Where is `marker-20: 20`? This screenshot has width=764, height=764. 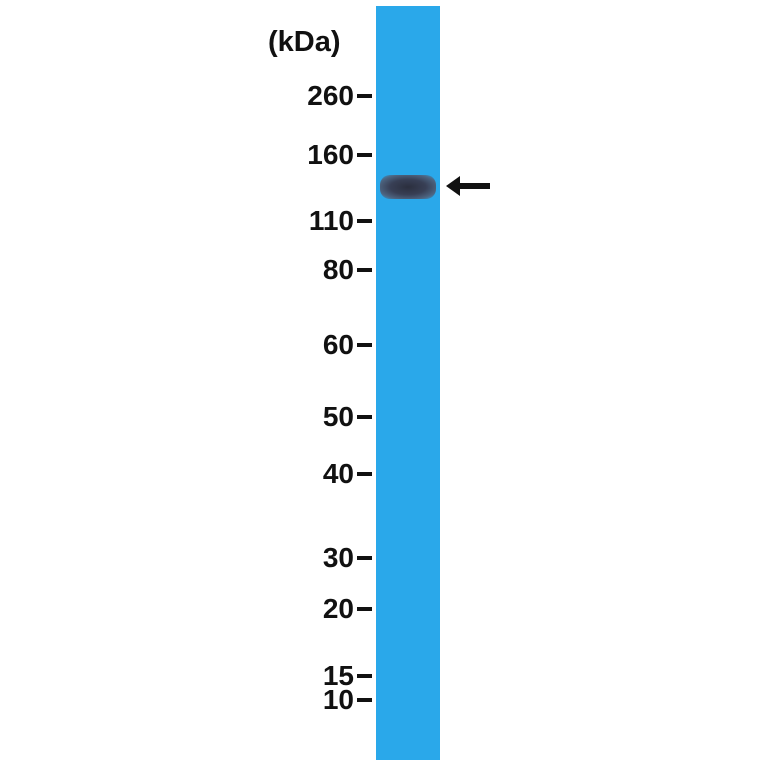
marker-20: 20 is located at coordinates (187, 609).